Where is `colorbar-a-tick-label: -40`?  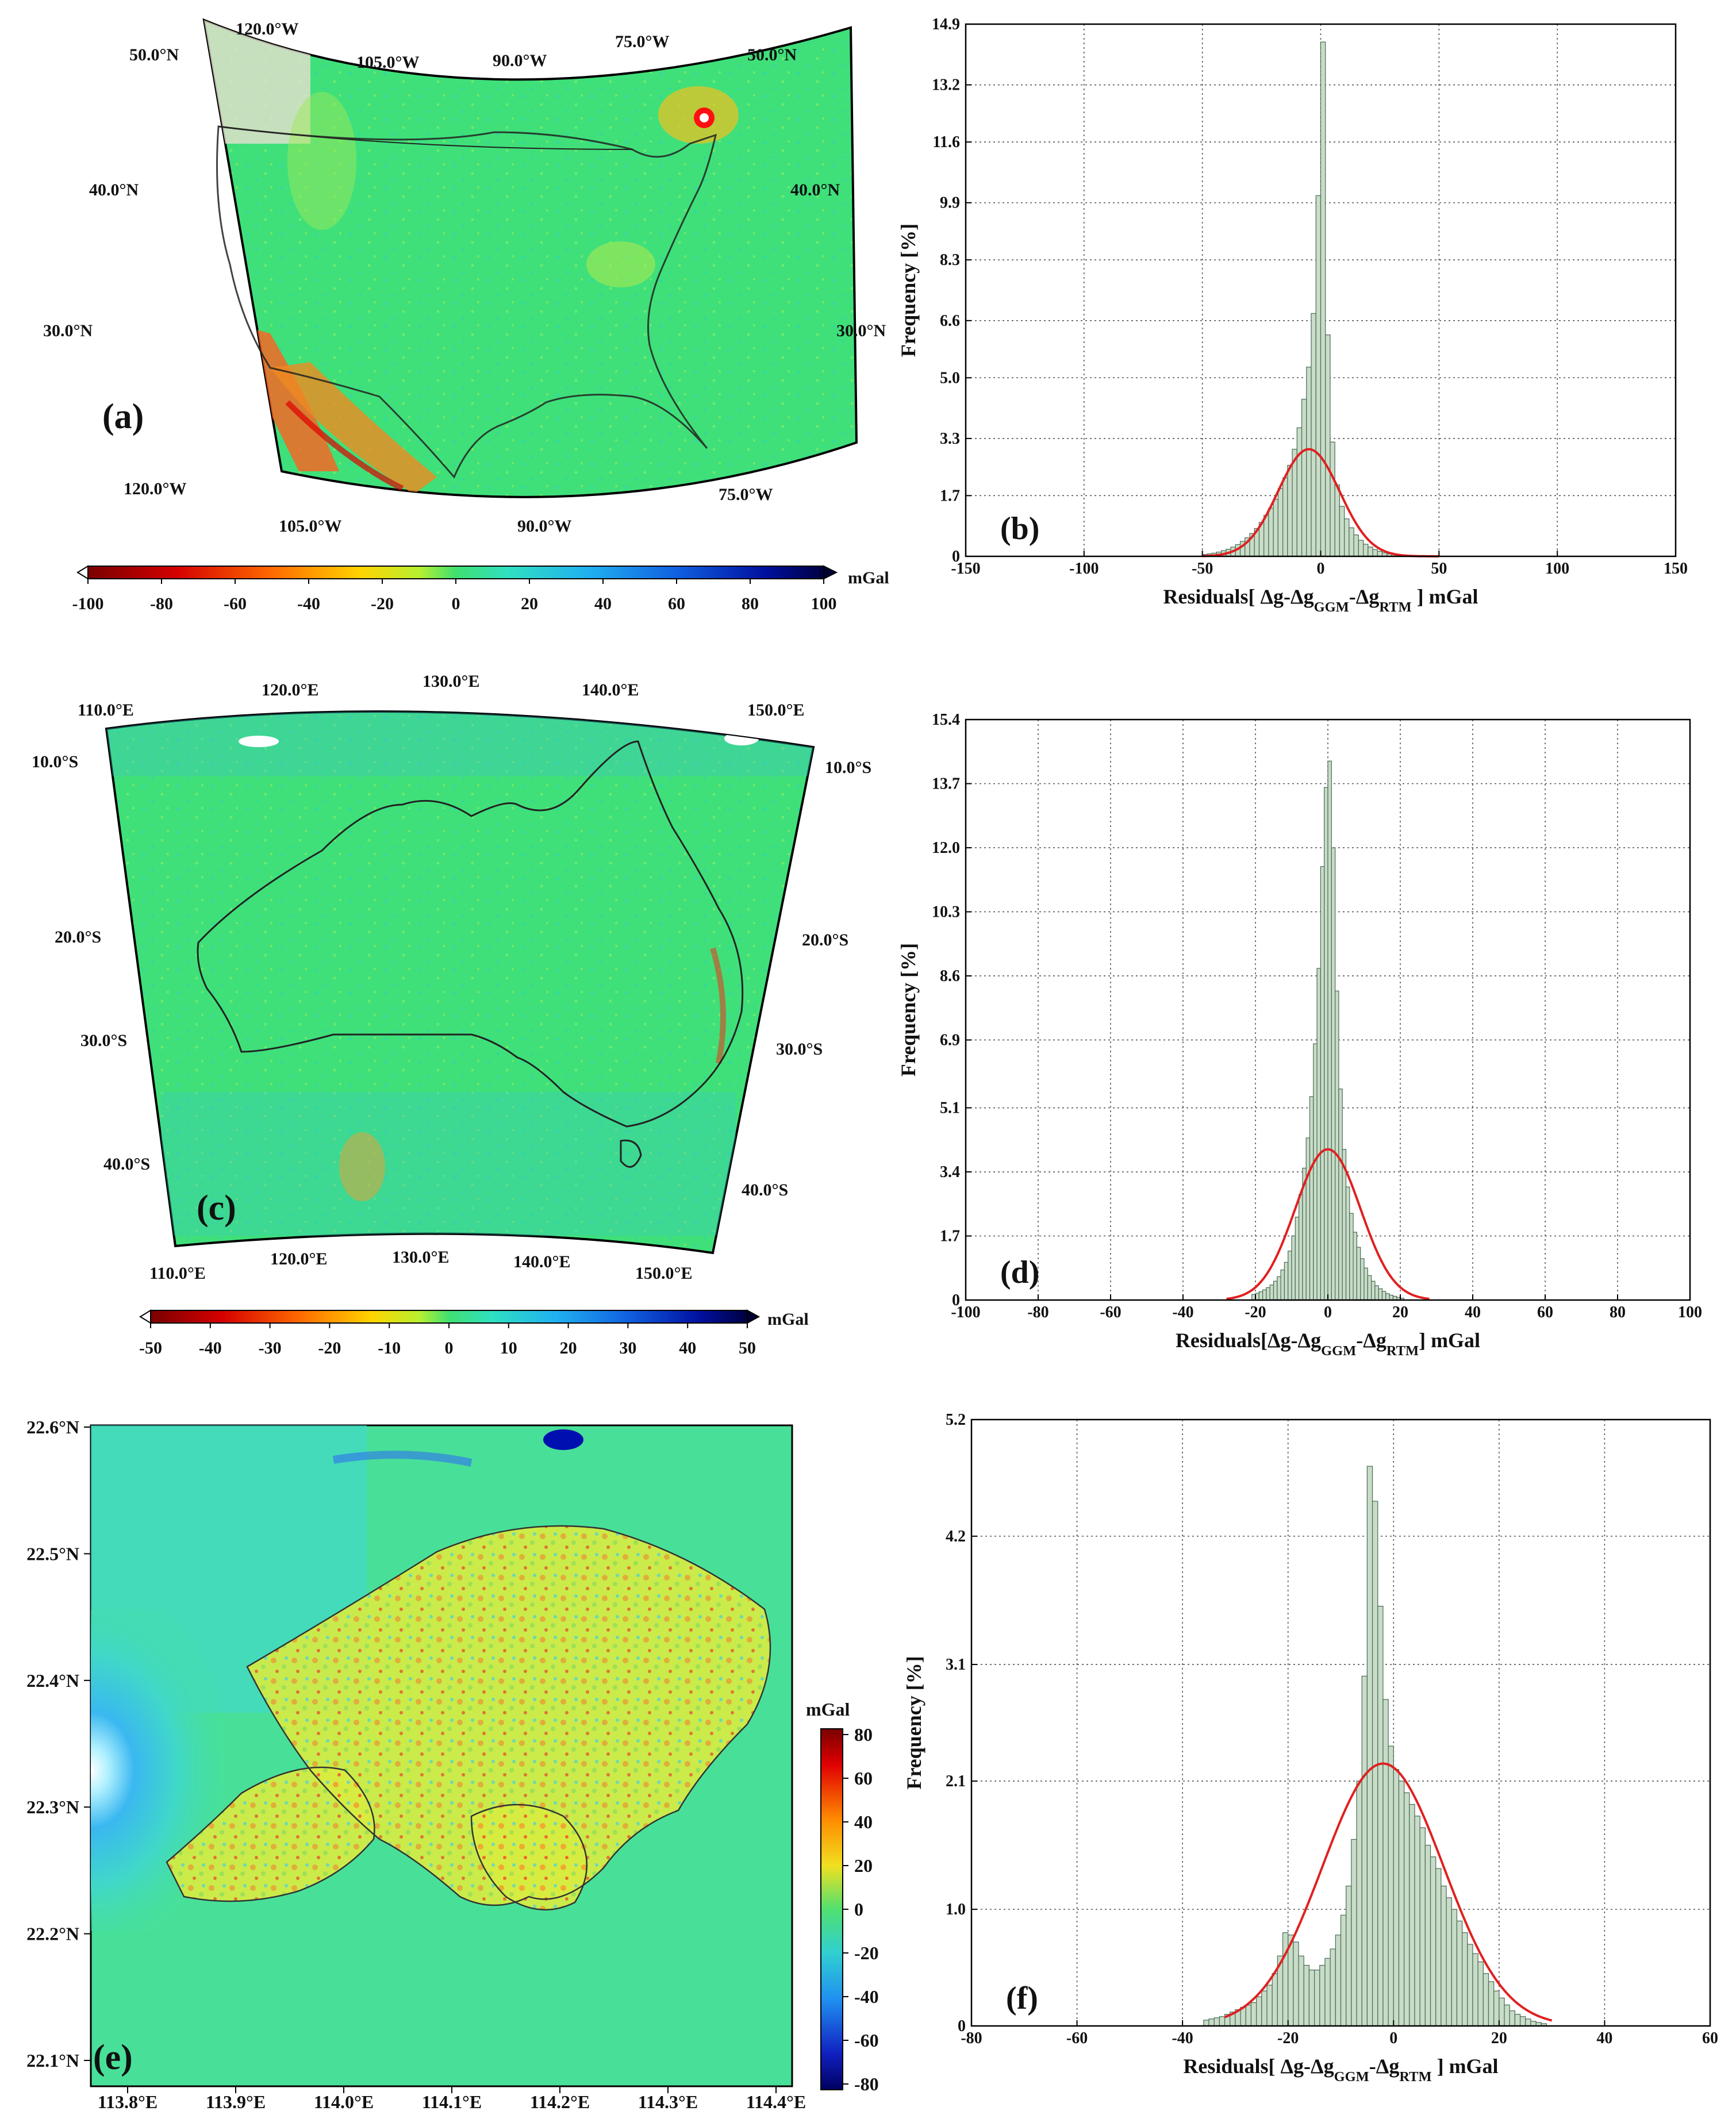 colorbar-a-tick-label: -40 is located at coordinates (308, 603).